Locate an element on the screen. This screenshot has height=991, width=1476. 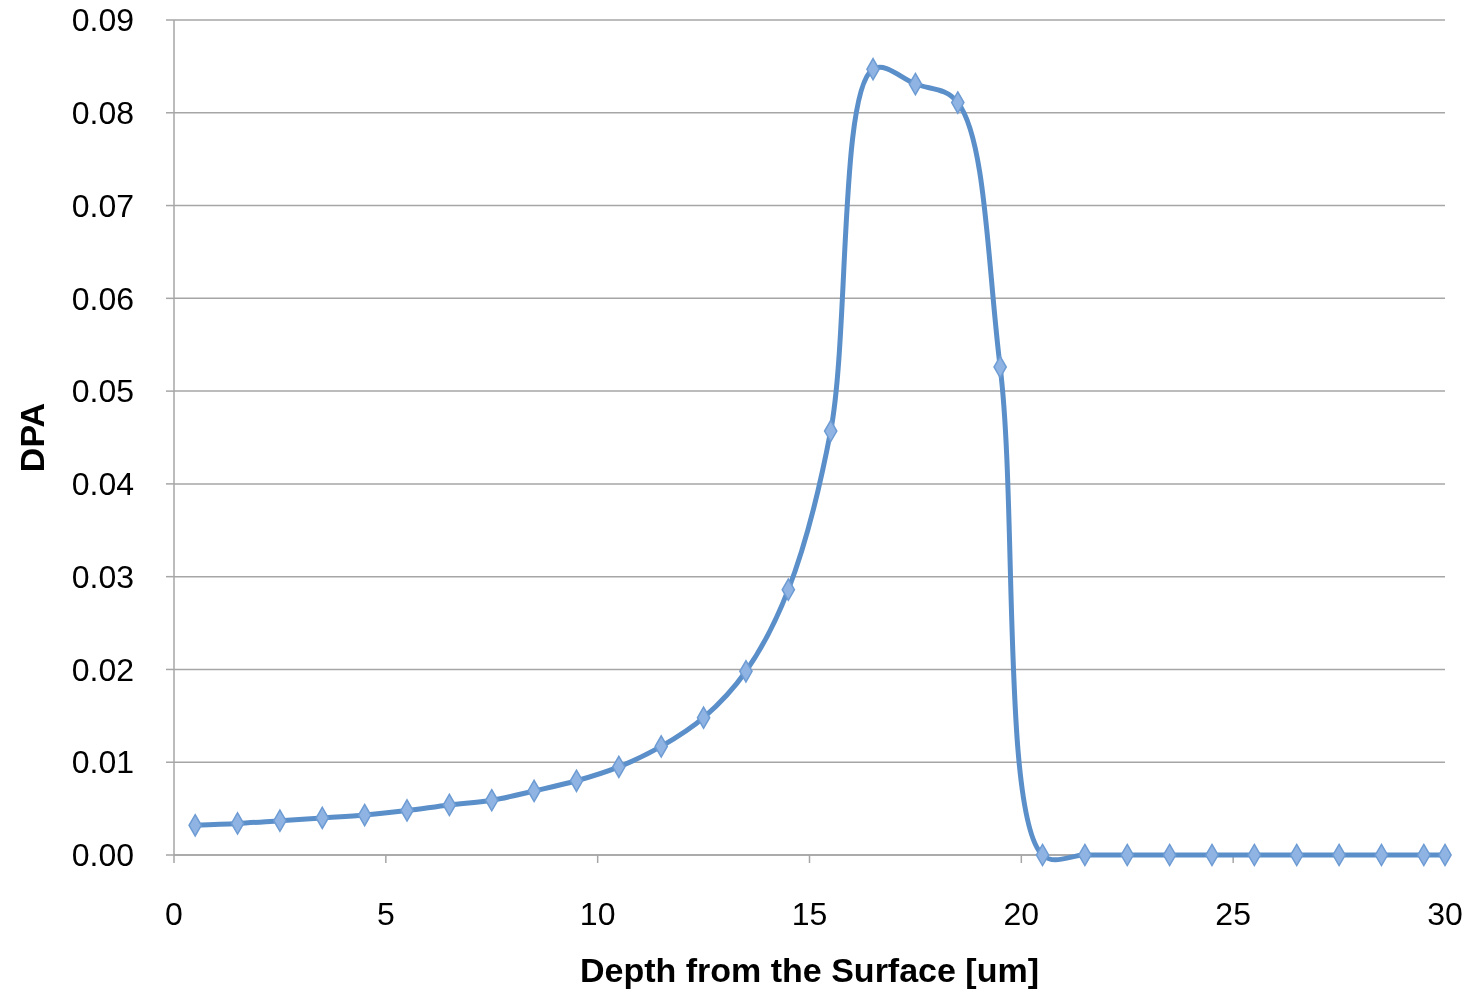
x-tick-label: 0 is located at coordinates (174, 914).